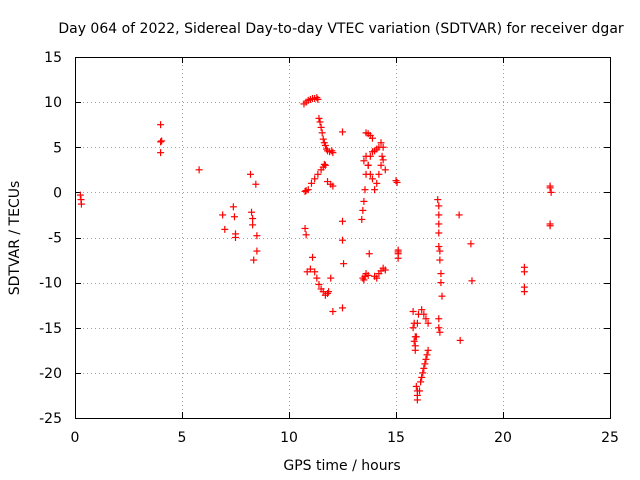 The width and height of the screenshot is (640, 480). Describe the element at coordinates (289, 438) in the screenshot. I see `x-tick-label: 10` at that location.